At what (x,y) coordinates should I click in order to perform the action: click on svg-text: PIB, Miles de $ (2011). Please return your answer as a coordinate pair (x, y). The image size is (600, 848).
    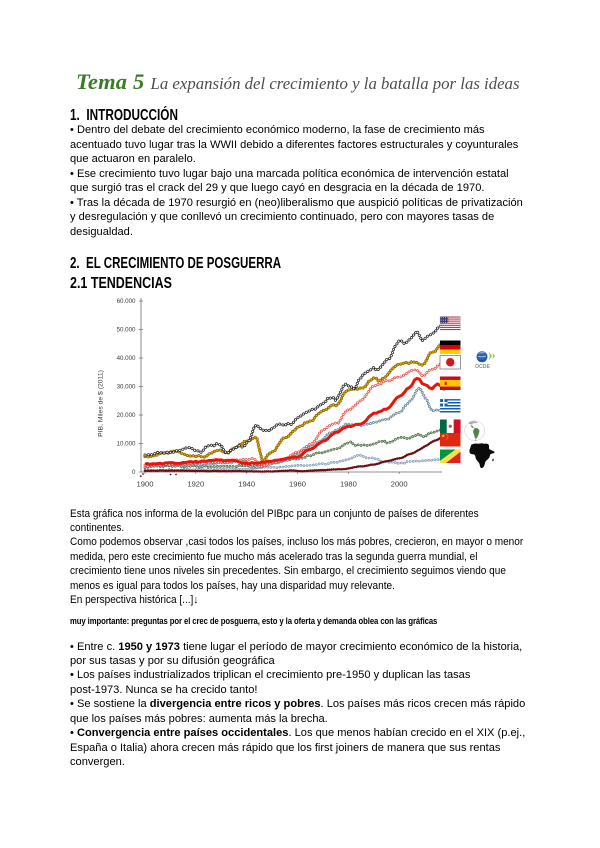
    Looking at the image, I should click on (101, 403).